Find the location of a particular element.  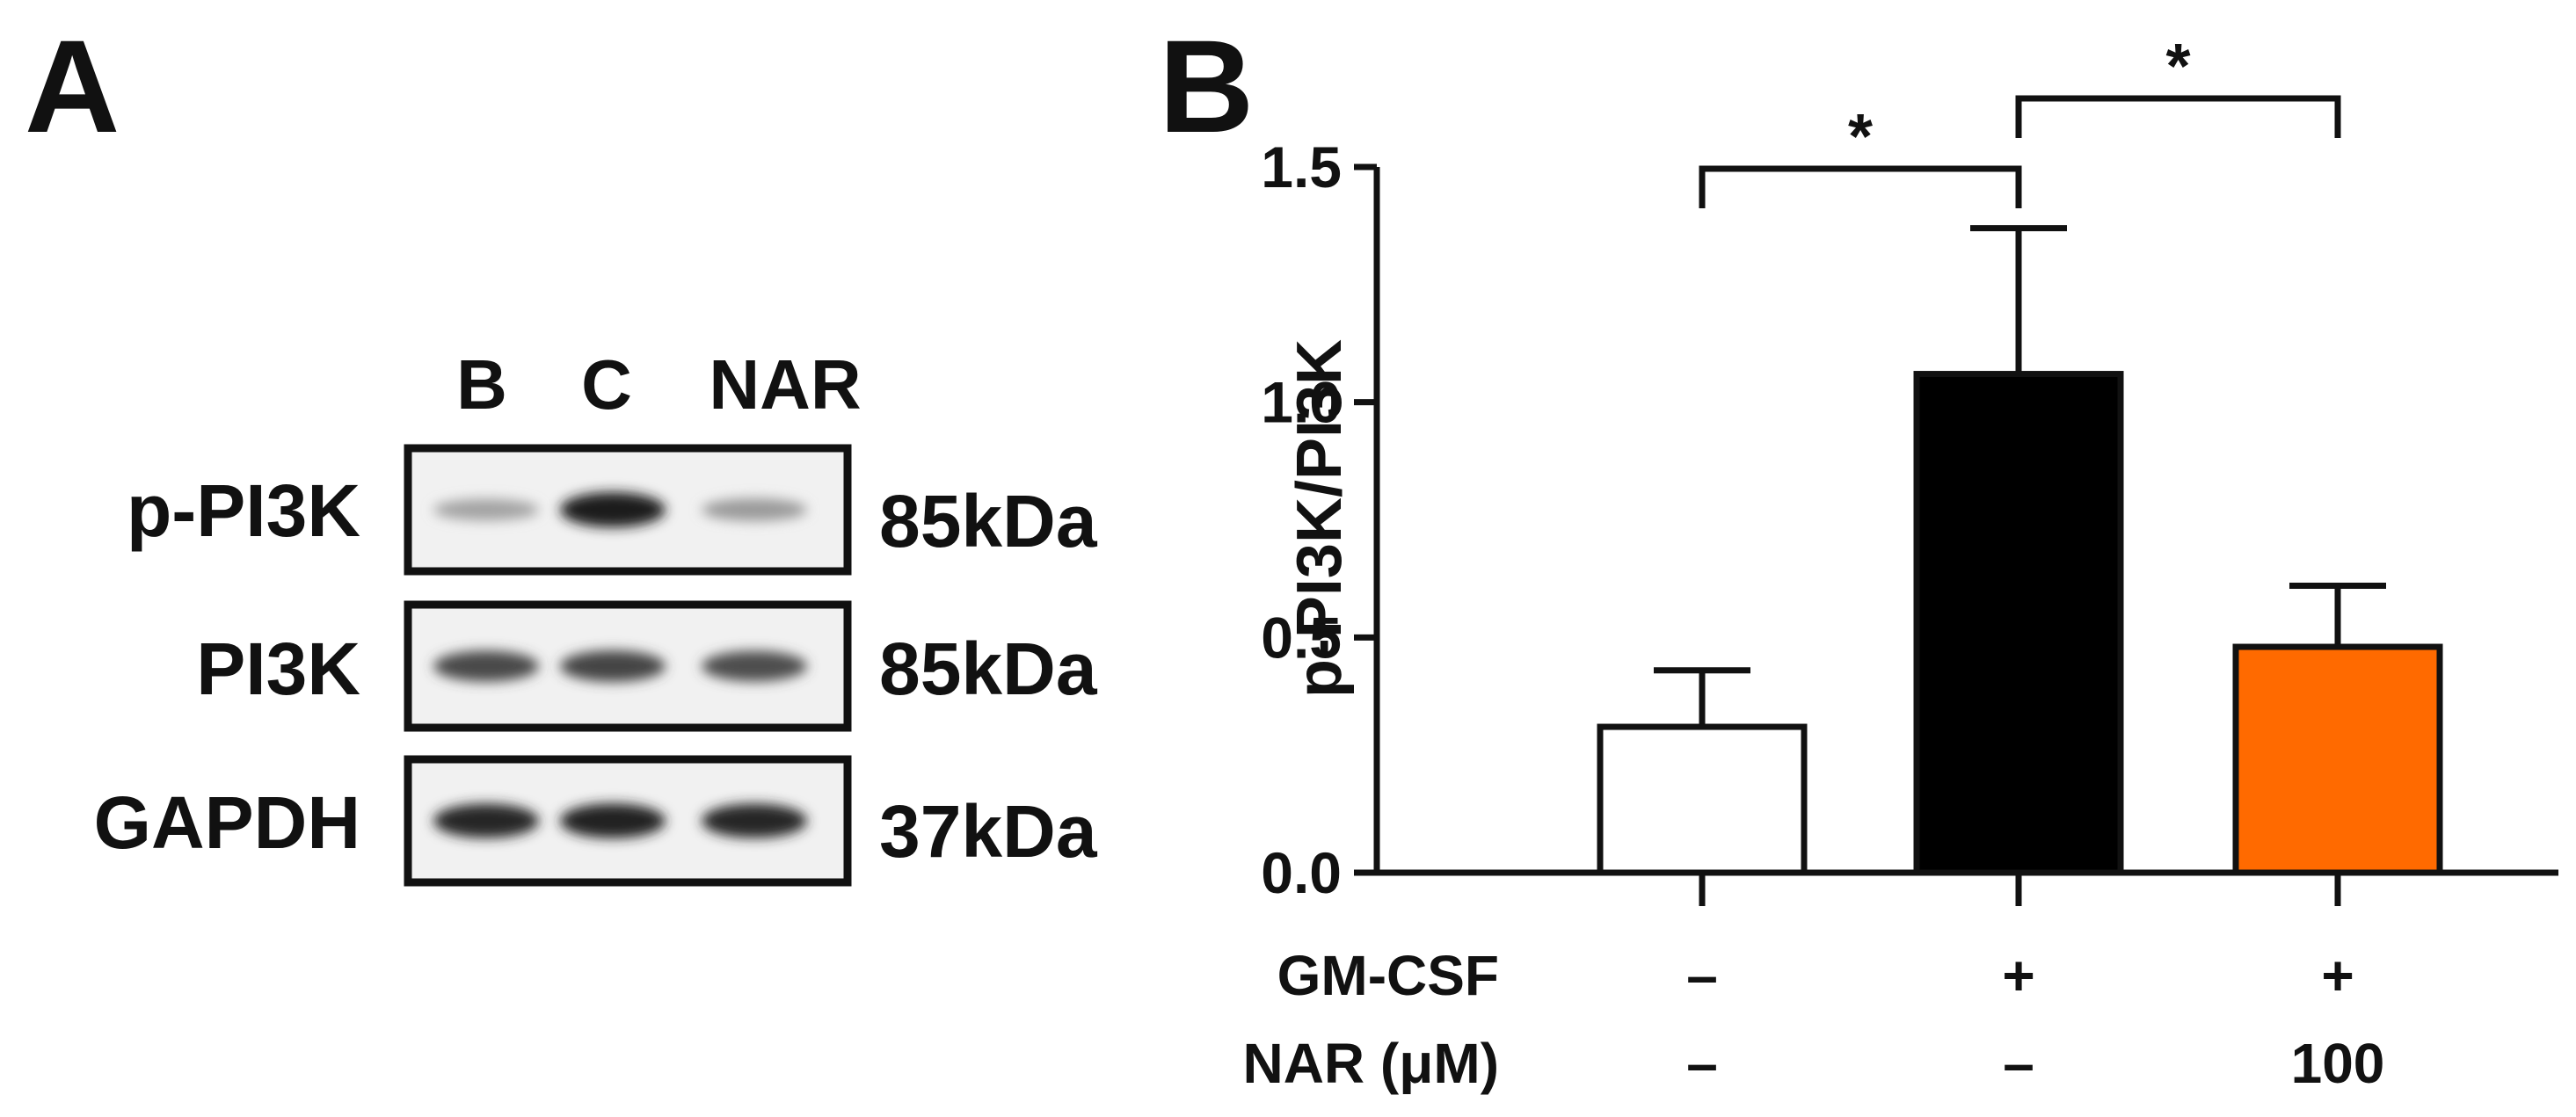

condition-row-label-gm-csf: GM-CSF is located at coordinates (1388, 975).